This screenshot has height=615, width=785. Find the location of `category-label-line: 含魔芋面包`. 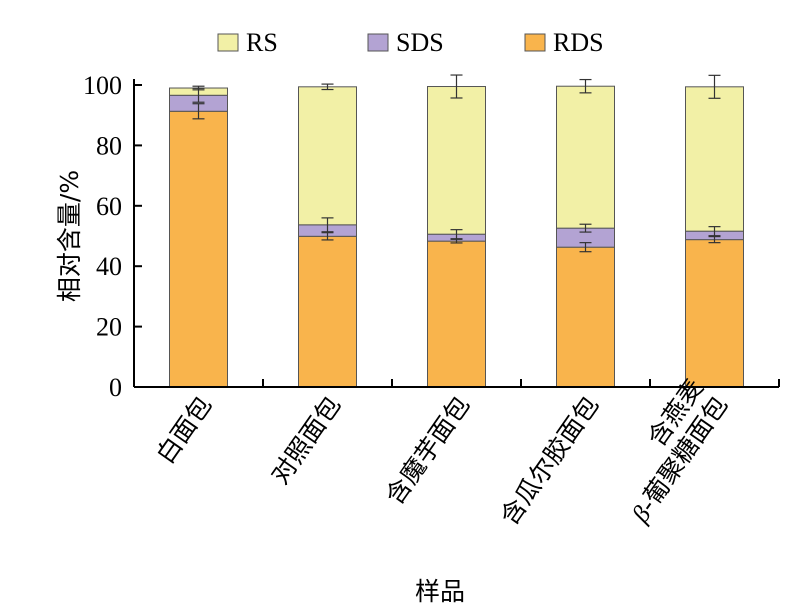

category-label-line: 含魔芋面包 is located at coordinates (427, 450).